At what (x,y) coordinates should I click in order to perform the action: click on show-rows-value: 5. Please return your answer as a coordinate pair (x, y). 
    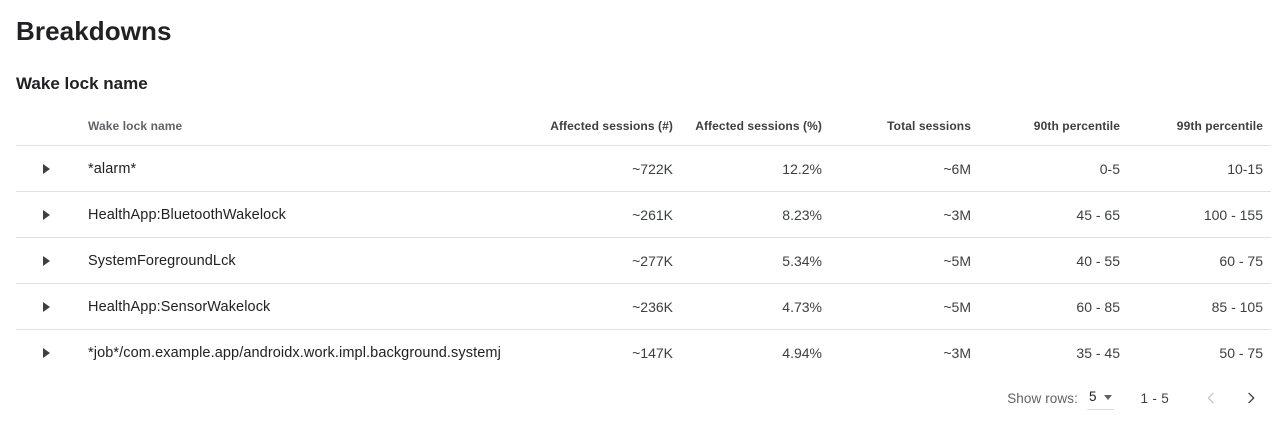
    Looking at the image, I should click on (1092, 396).